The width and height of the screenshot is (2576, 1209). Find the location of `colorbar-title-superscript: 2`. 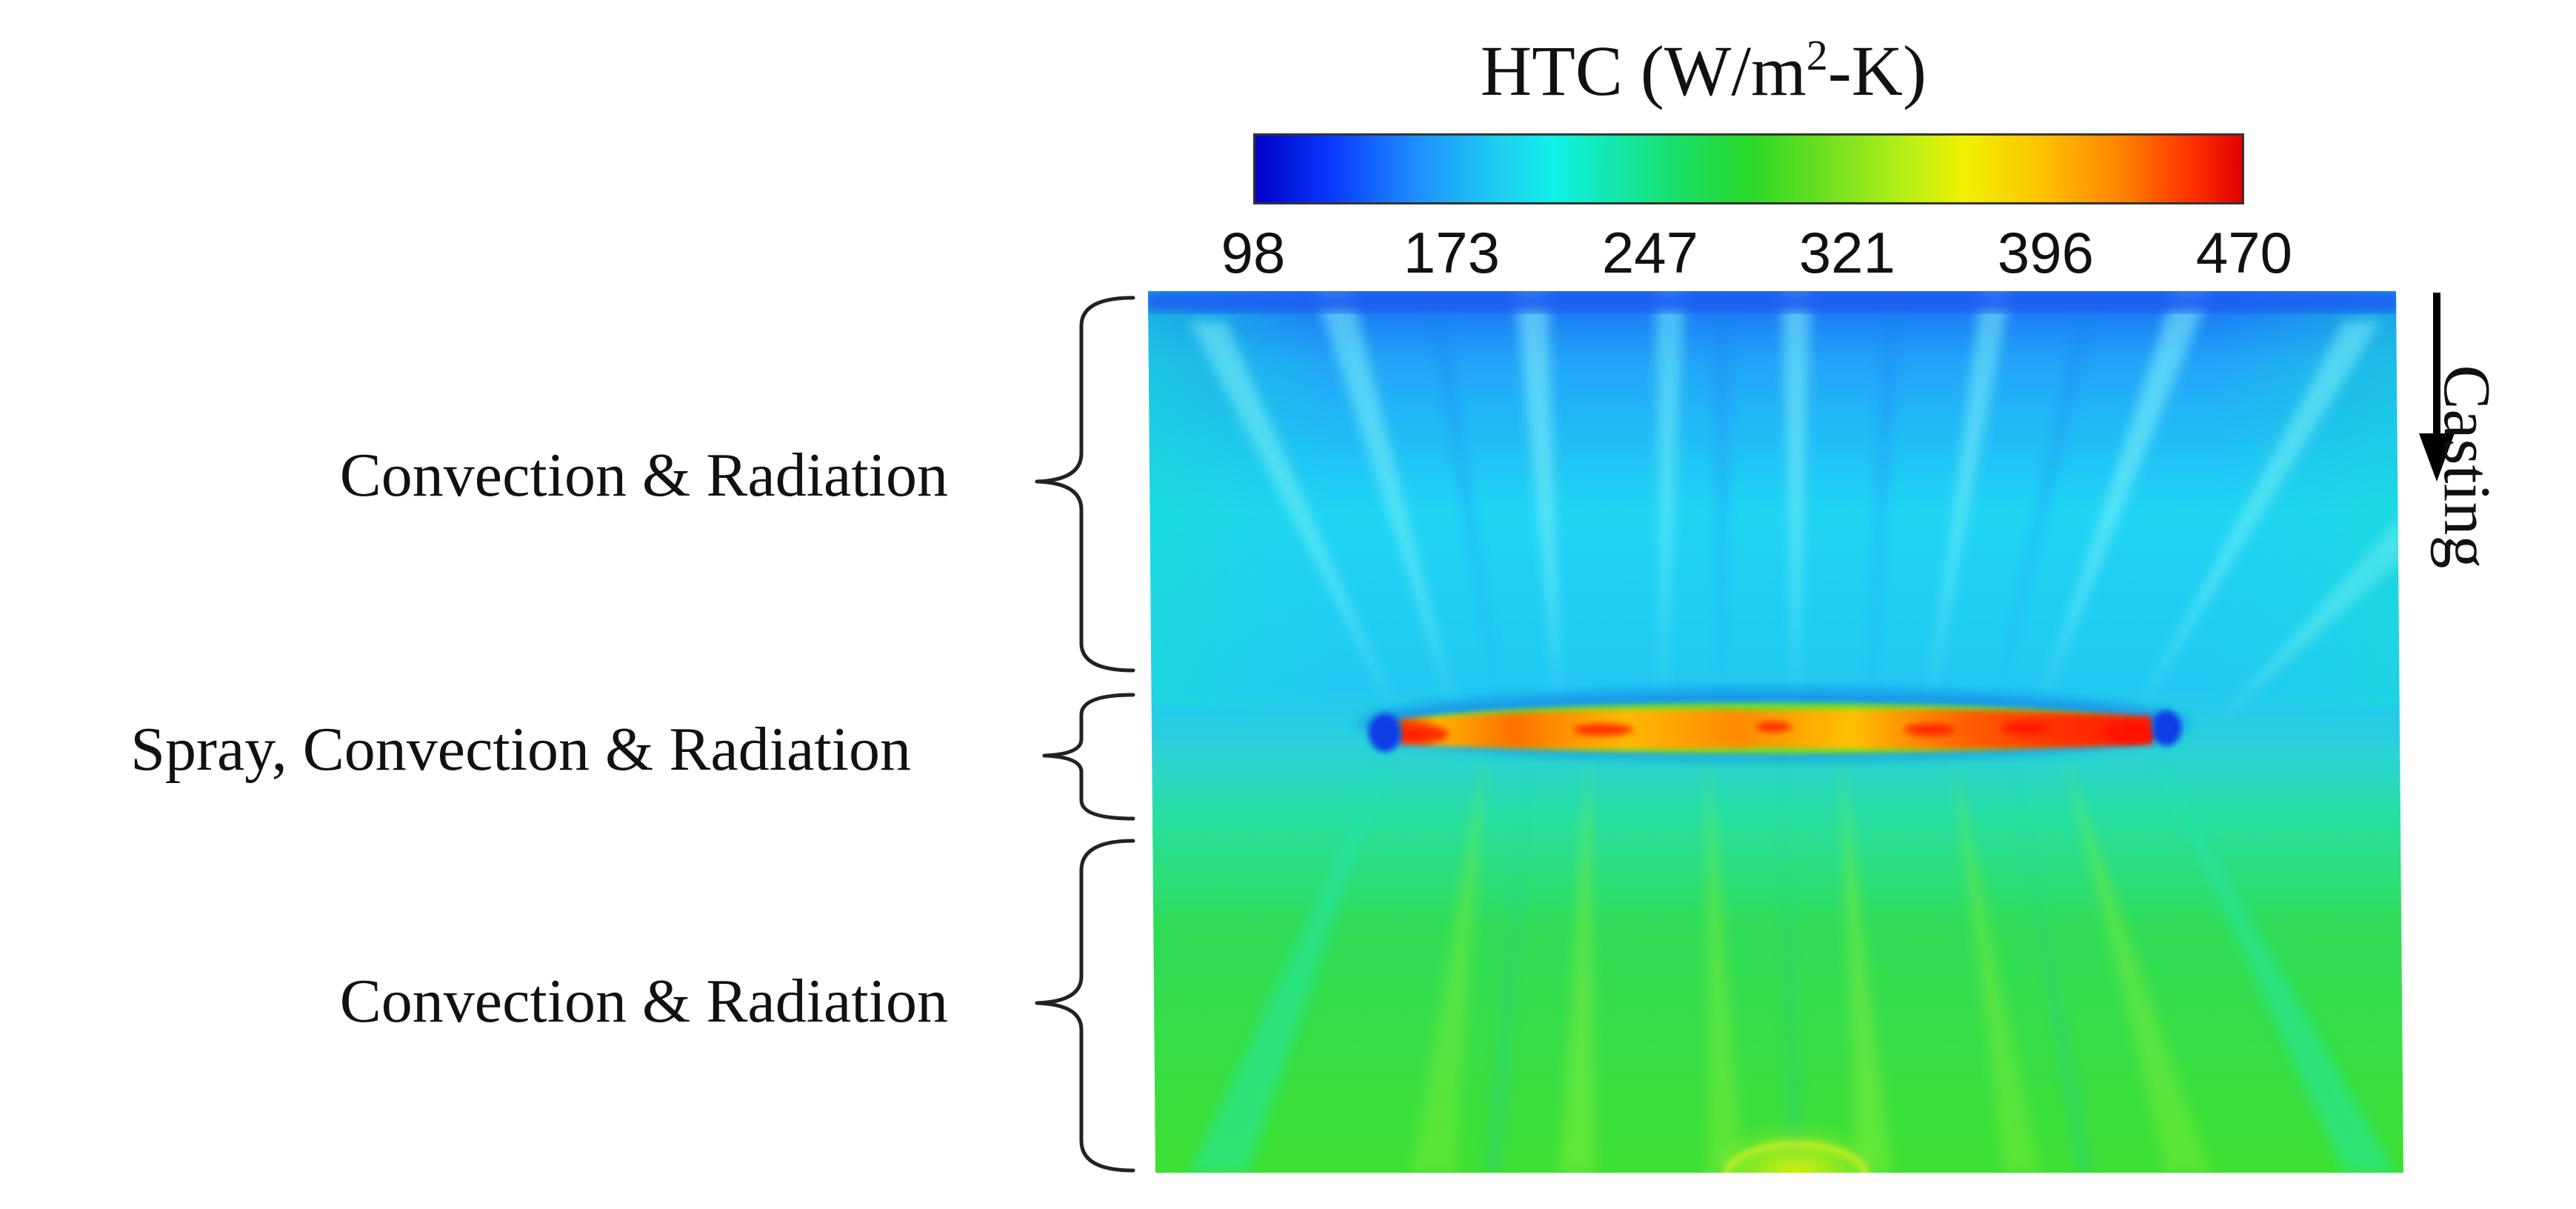

colorbar-title-superscript: 2 is located at coordinates (1817, 55).